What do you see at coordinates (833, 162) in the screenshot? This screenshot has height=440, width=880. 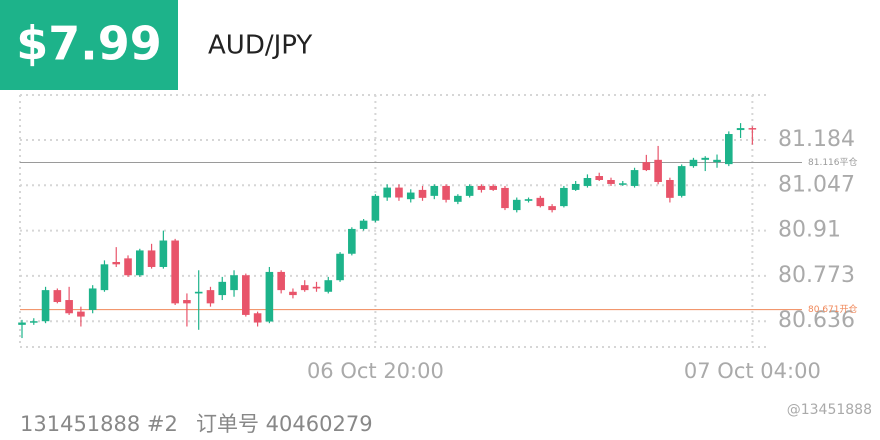 I see `reference-label: 81.116平仓` at bounding box center [833, 162].